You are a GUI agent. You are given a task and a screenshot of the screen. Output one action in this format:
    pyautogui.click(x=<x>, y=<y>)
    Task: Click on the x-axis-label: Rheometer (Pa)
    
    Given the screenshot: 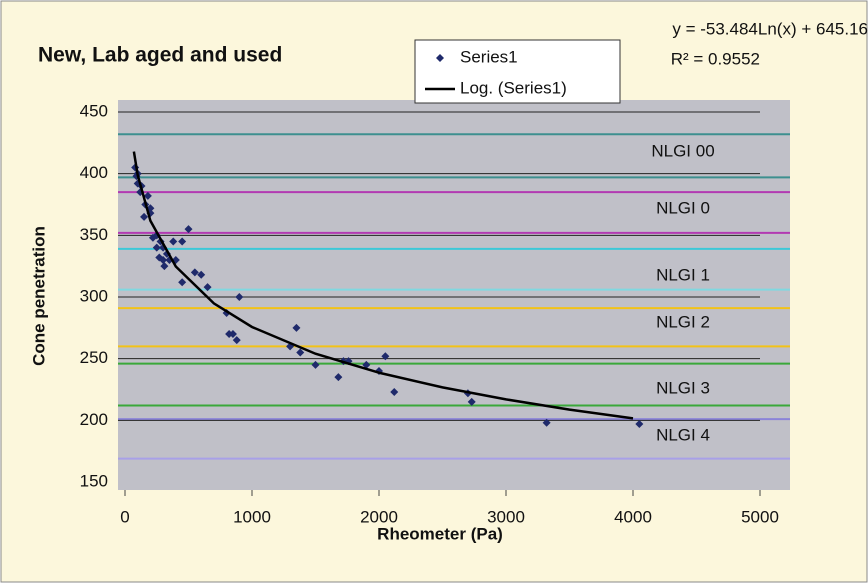 What is the action you would take?
    pyautogui.click(x=440, y=533)
    